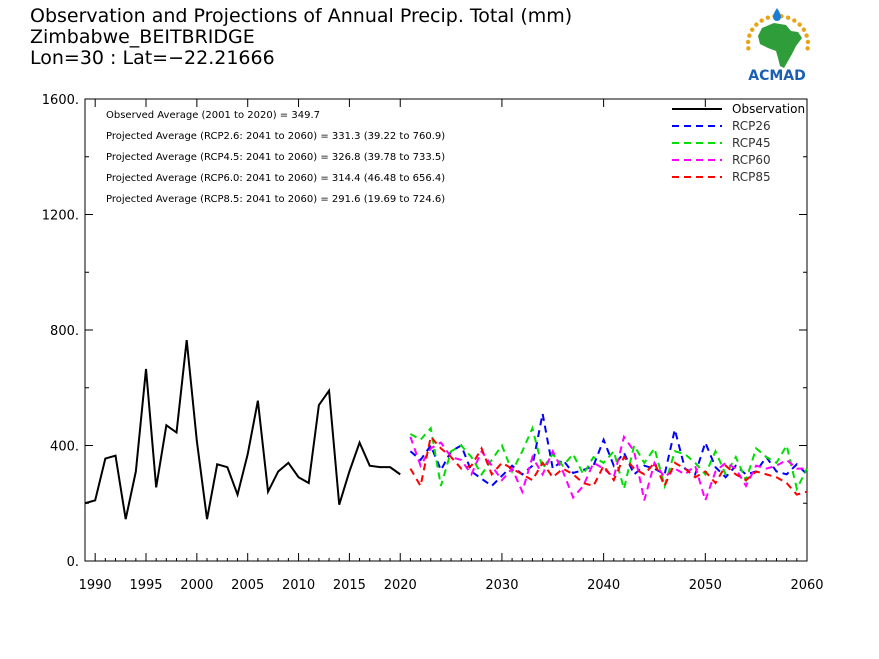  Describe the element at coordinates (751, 143) in the screenshot. I see `legend-label: RCP45` at that location.